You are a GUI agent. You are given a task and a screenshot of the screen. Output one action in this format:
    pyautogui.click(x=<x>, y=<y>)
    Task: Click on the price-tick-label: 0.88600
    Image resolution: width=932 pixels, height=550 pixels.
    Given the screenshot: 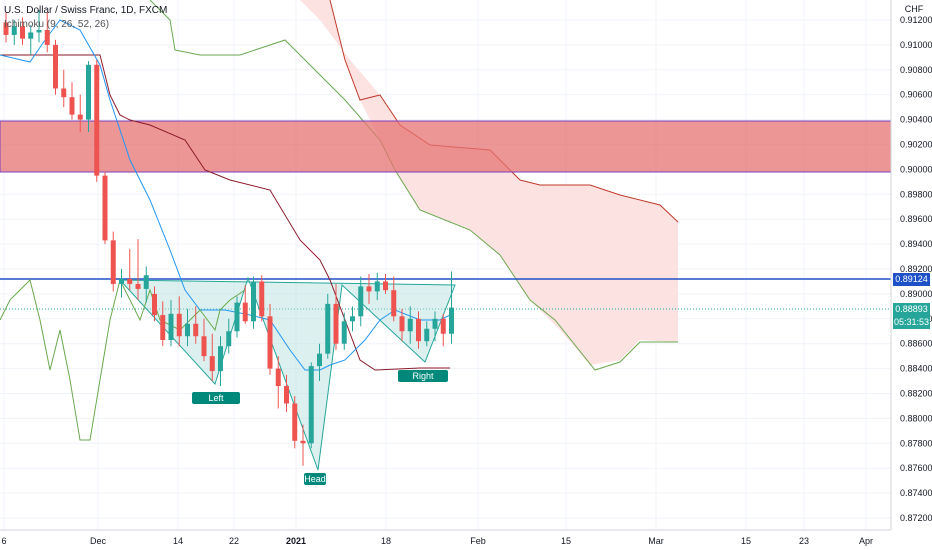 What is the action you would take?
    pyautogui.click(x=916, y=344)
    